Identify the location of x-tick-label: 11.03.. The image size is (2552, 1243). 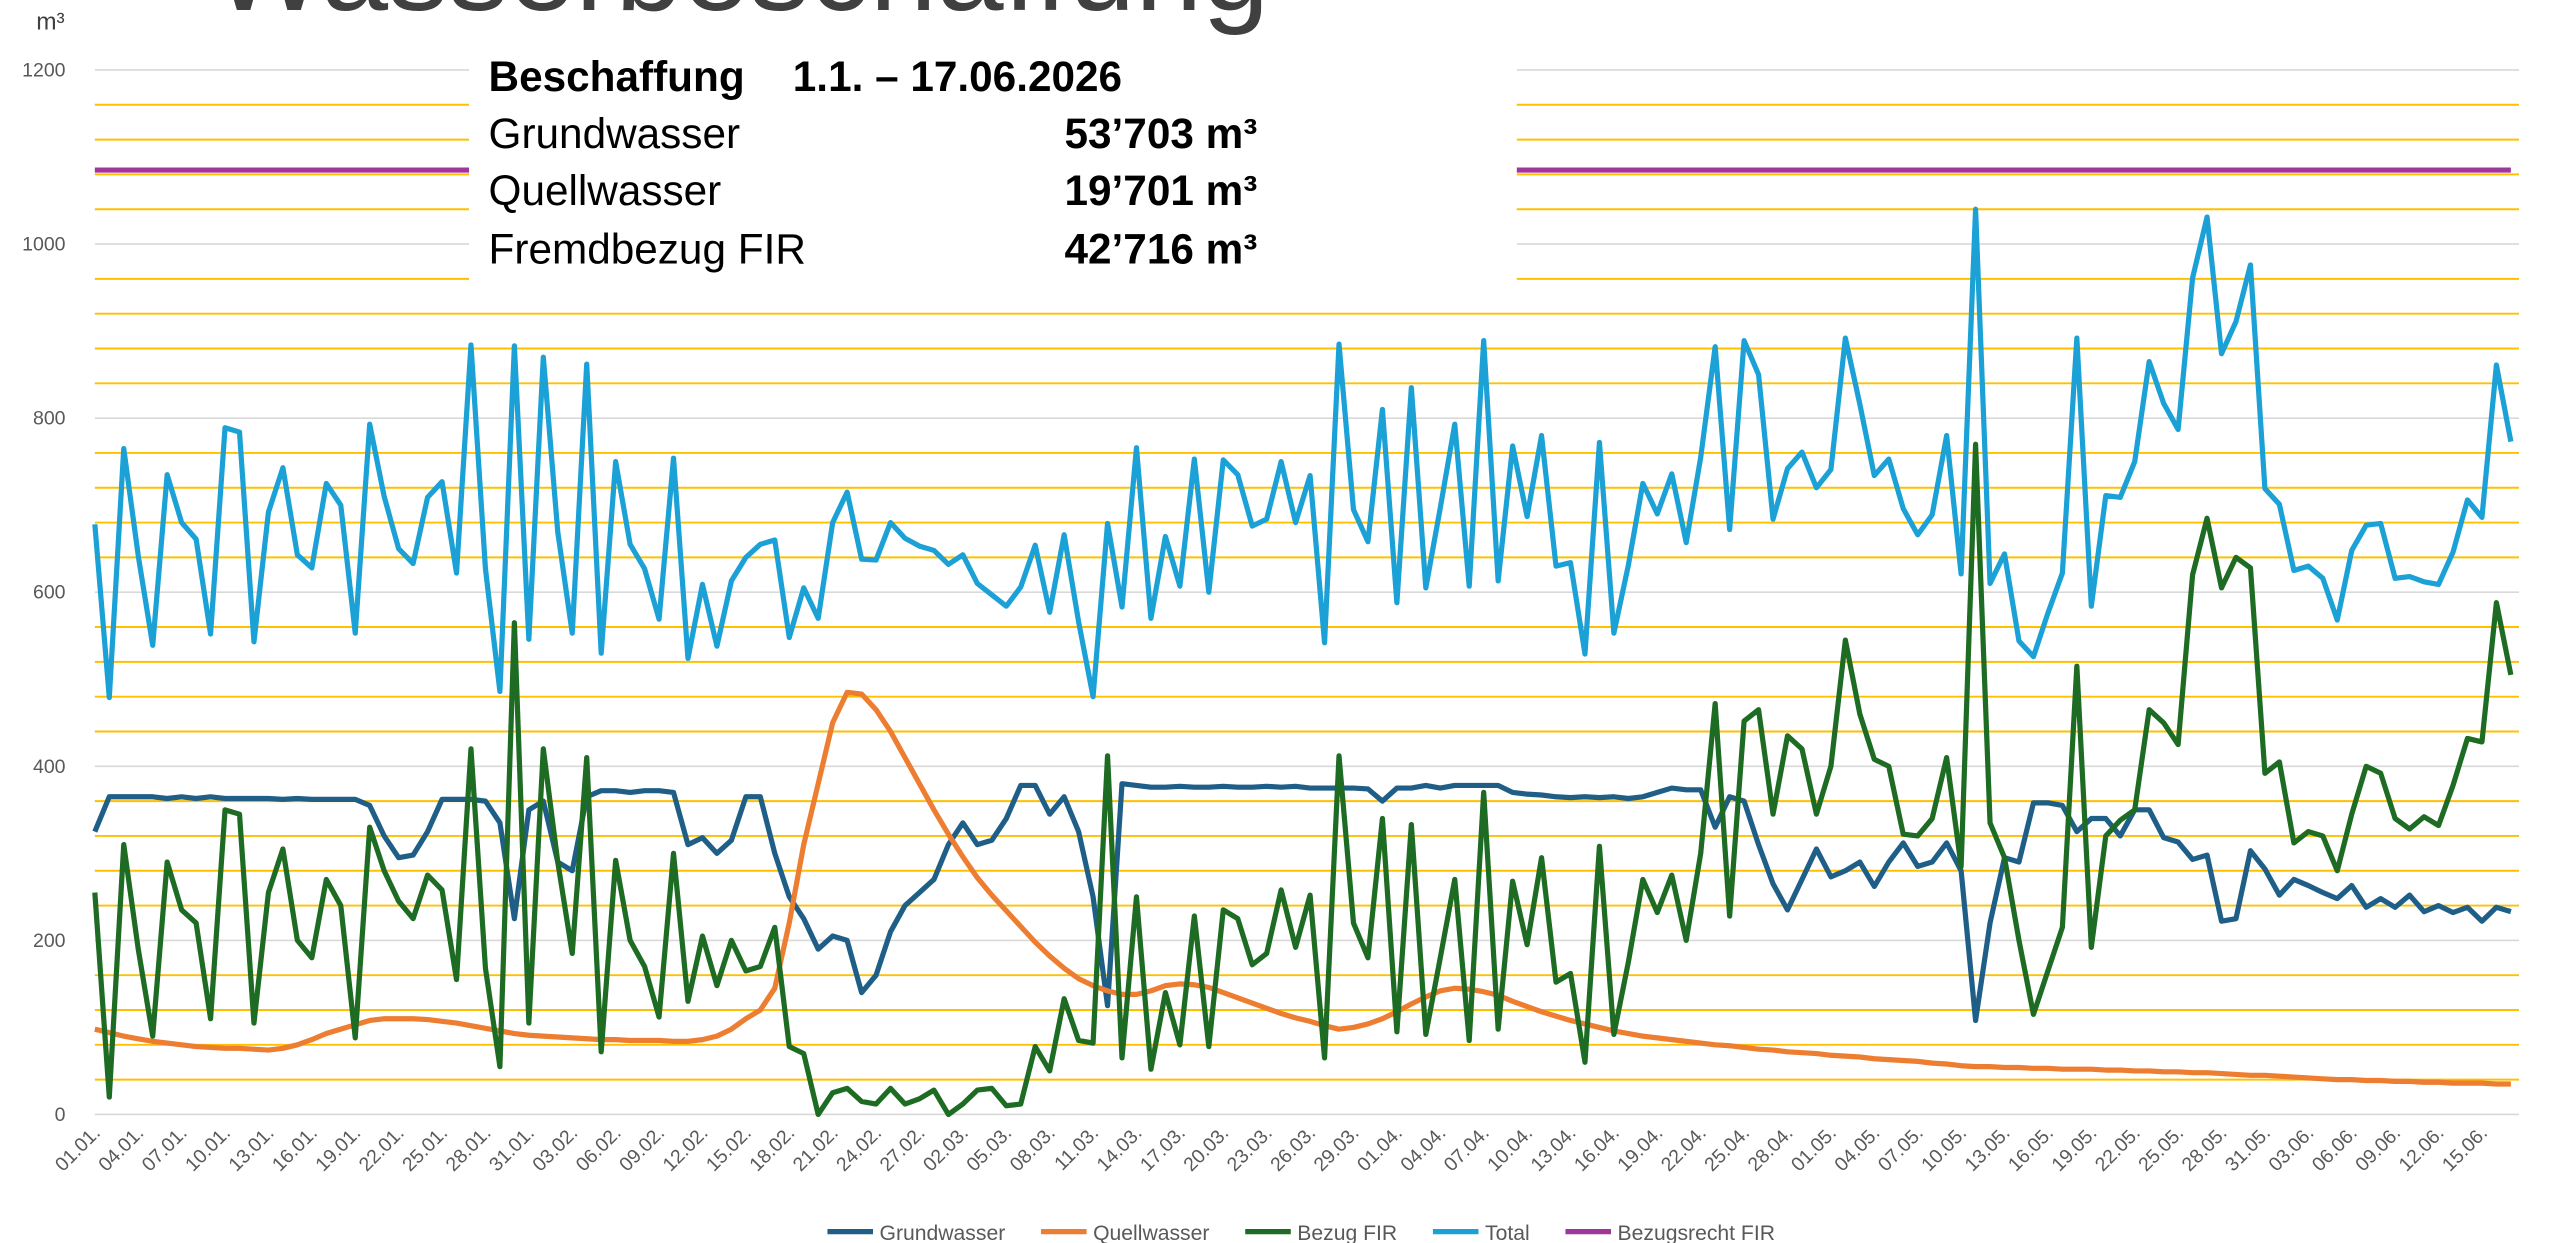
(1076, 1148).